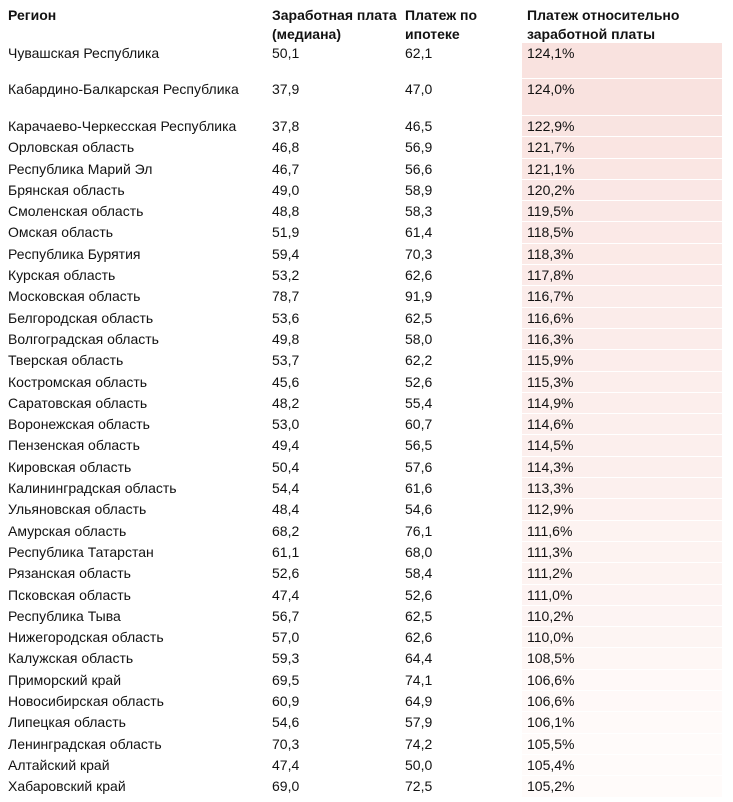 The image size is (733, 802). What do you see at coordinates (419, 126) in the screenshot?
I see `payment-cell: 46,5` at bounding box center [419, 126].